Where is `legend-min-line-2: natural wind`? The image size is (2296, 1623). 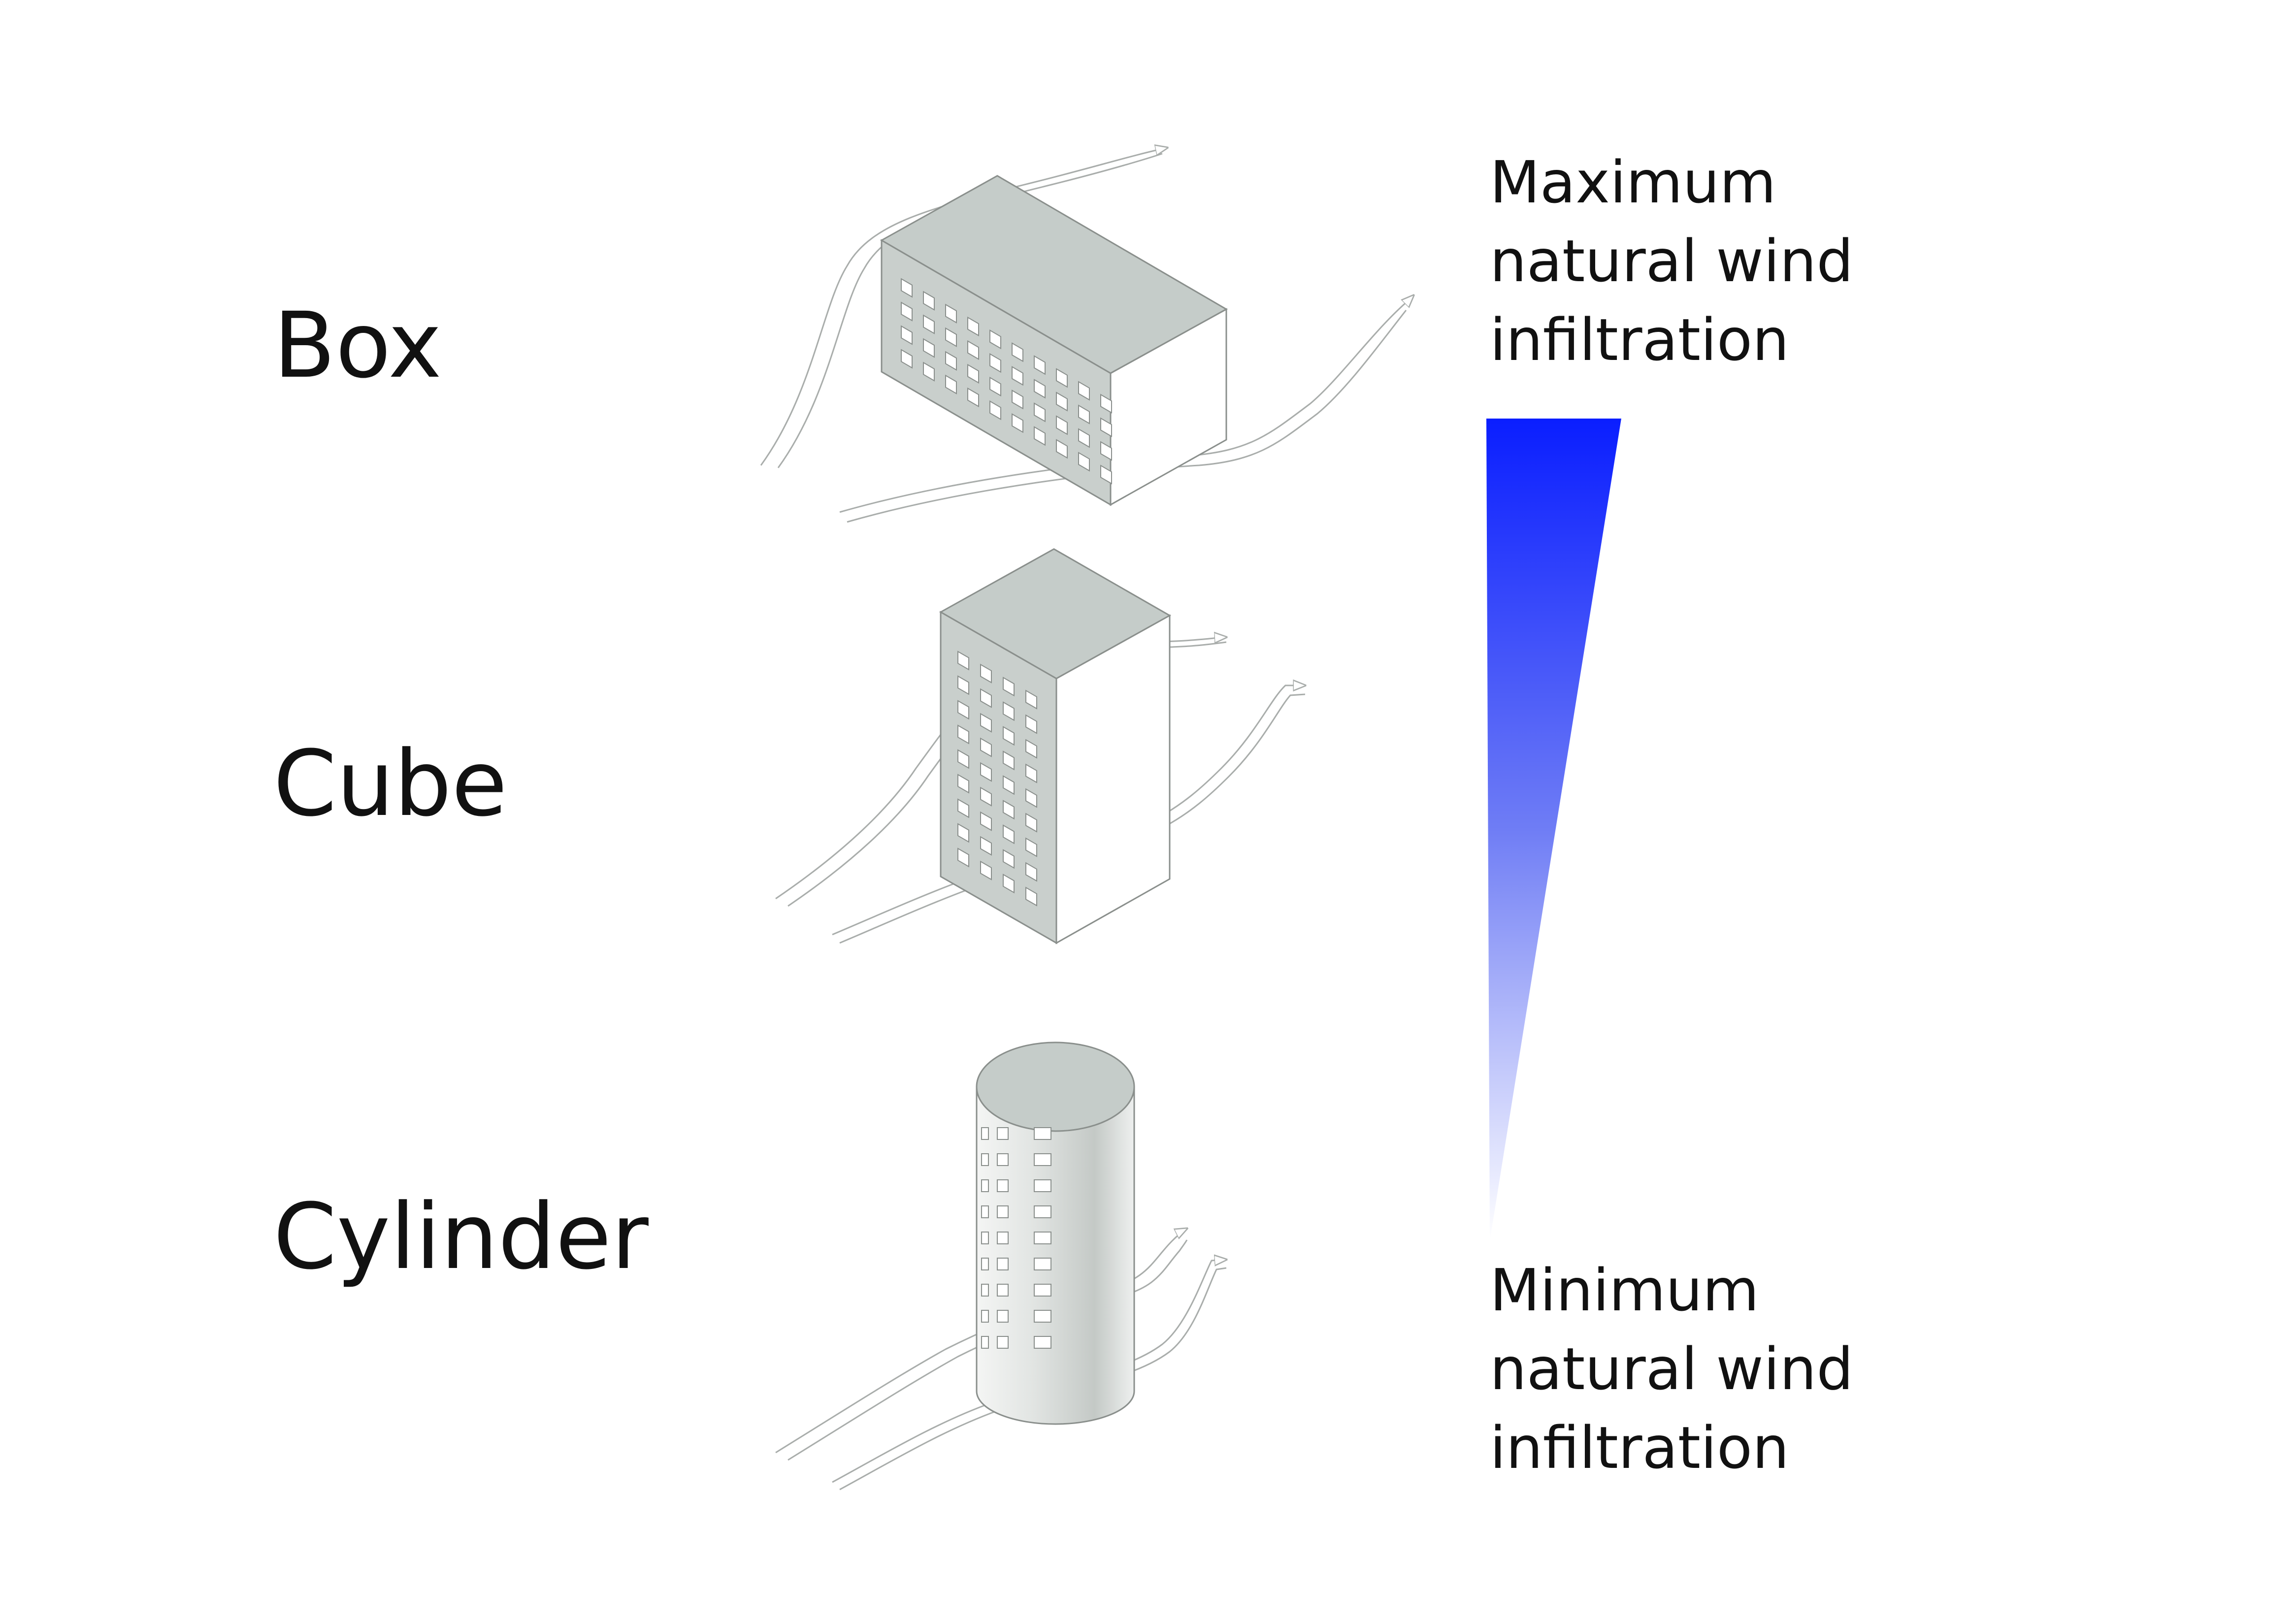
legend-min-line-2: natural wind is located at coordinates (1672, 1369).